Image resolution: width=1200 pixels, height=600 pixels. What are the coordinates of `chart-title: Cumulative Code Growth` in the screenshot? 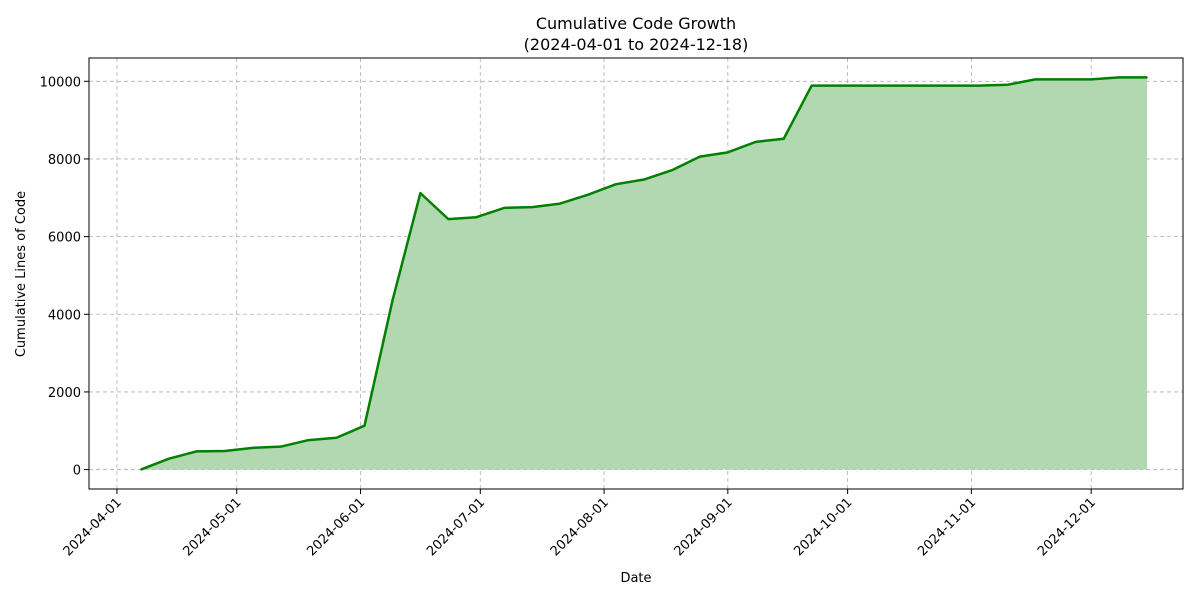 It's located at (636, 23).